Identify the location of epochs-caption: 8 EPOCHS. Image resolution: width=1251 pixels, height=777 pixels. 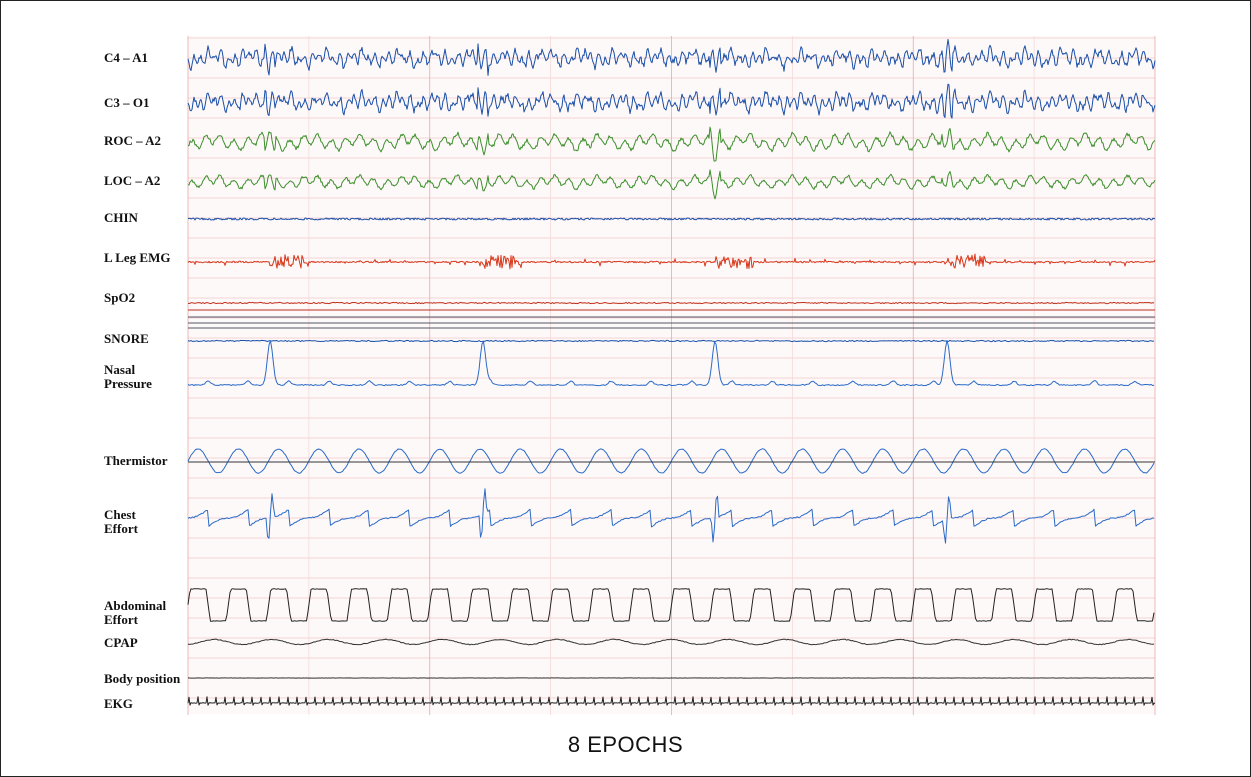
(625, 744).